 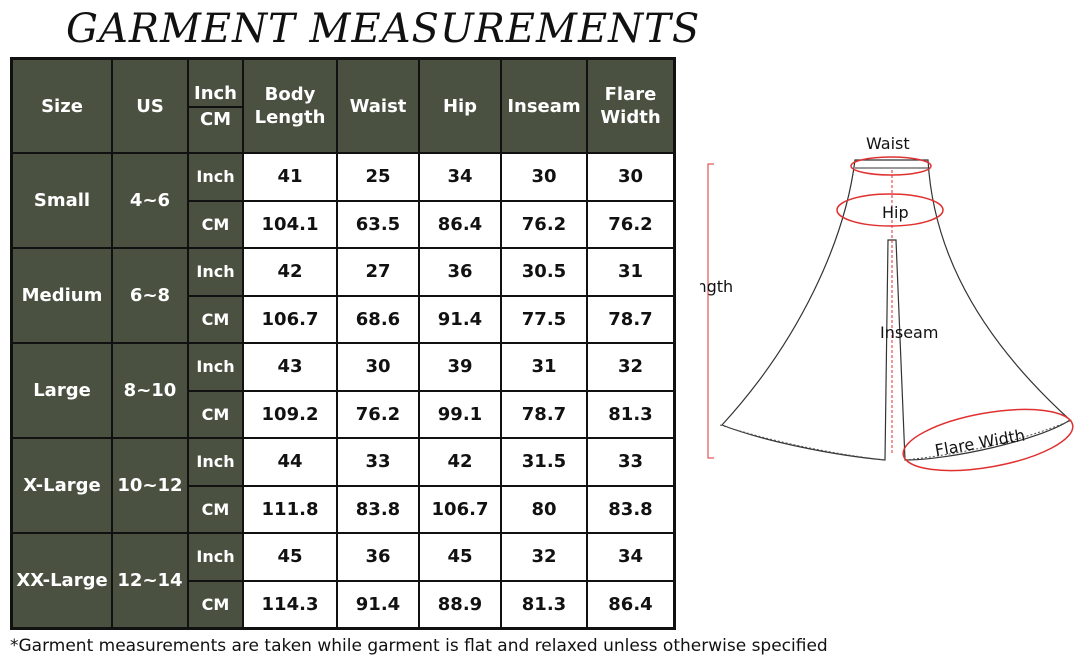 I want to click on table-row: CM 114.3 91.4 88.9 81.3 86.4, so click(x=344, y=604).